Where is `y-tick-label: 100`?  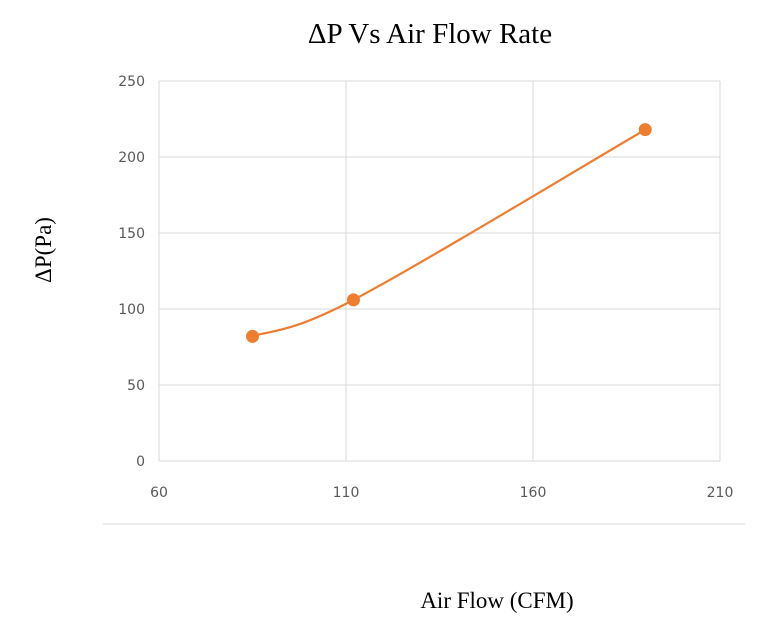 y-tick-label: 100 is located at coordinates (131, 310).